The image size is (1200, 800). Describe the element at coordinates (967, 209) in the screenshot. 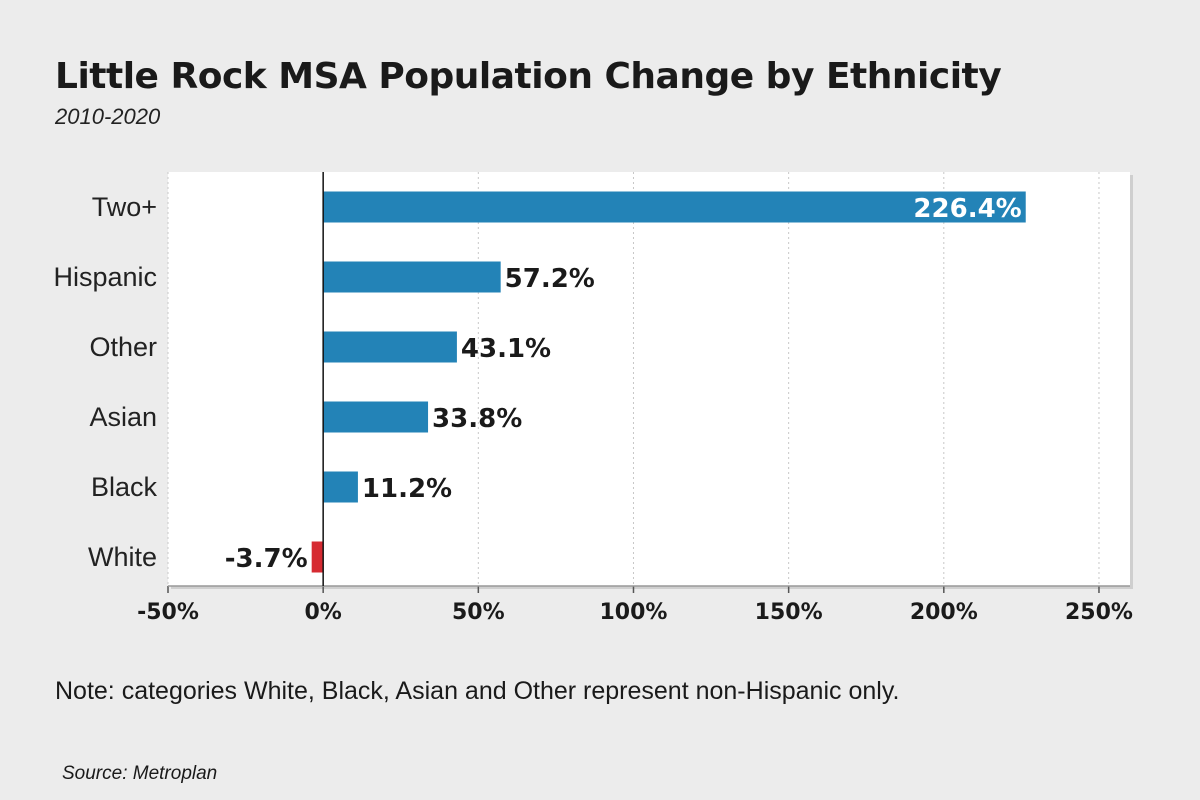

I see `data-label: 226.4%` at that location.